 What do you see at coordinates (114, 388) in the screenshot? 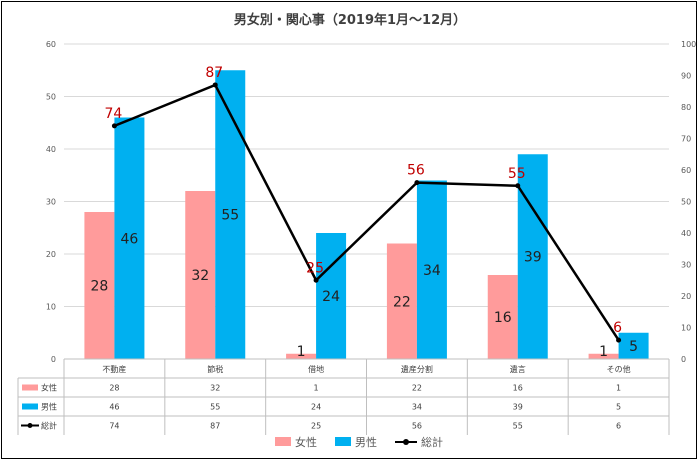
I see `table-cell: 28` at bounding box center [114, 388].